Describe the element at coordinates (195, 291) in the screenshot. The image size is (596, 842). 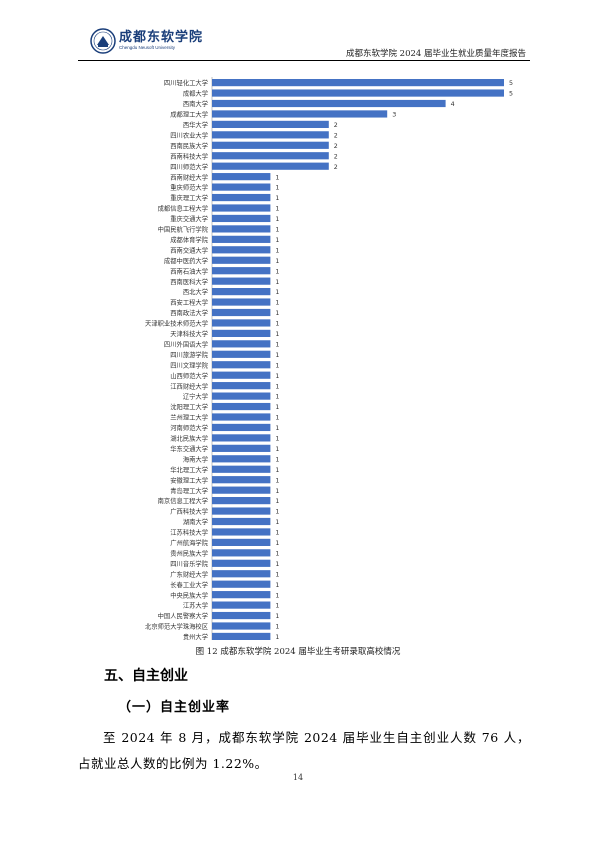
I see `category-label: 西北大学` at that location.